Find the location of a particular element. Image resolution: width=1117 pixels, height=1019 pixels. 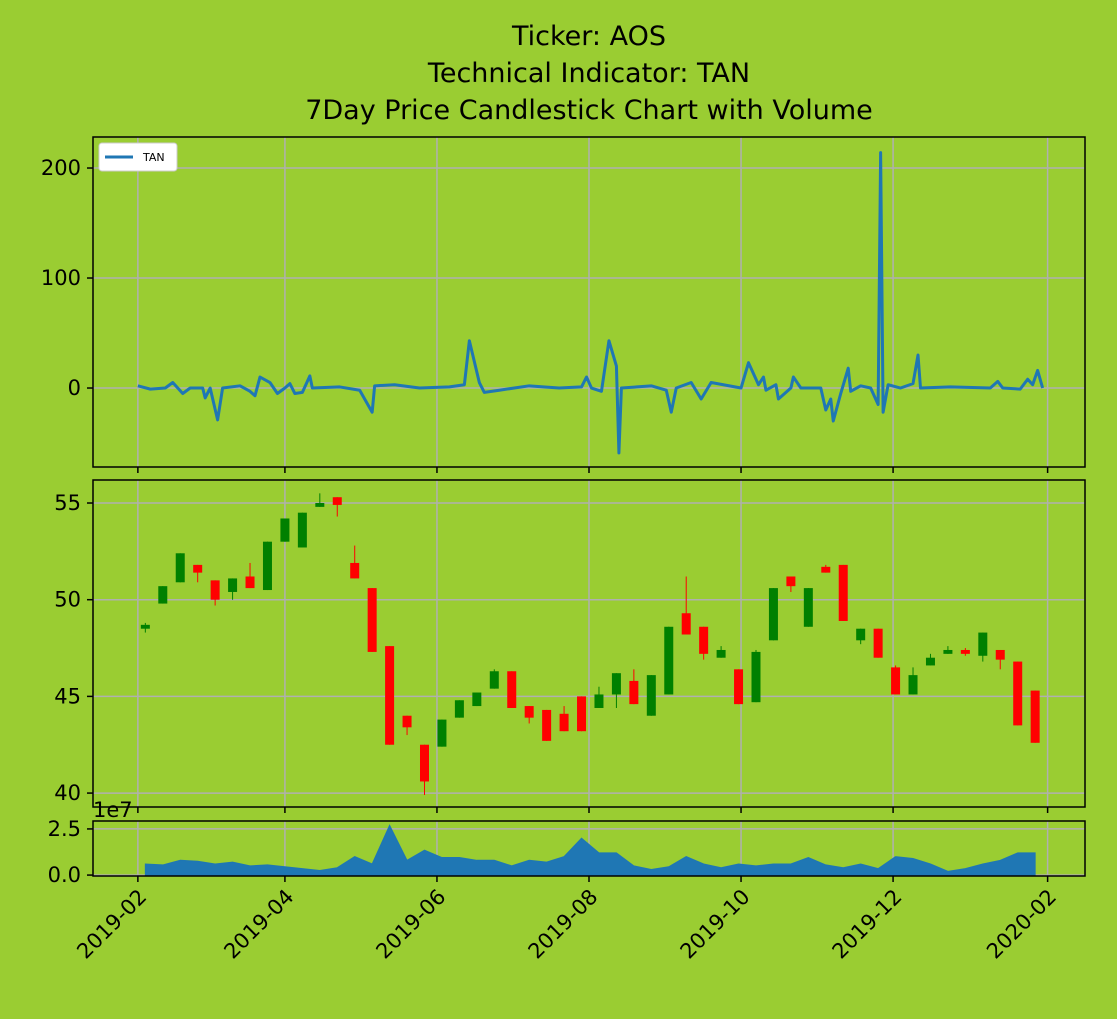

y-tick-label: 45 is located at coordinates (67, 696).